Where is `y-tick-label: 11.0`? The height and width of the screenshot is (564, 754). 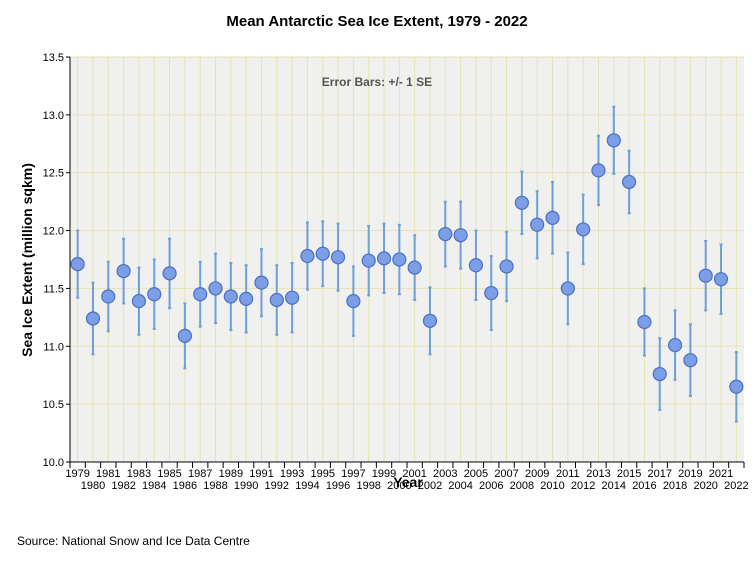 y-tick-label: 11.0 is located at coordinates (53, 347).